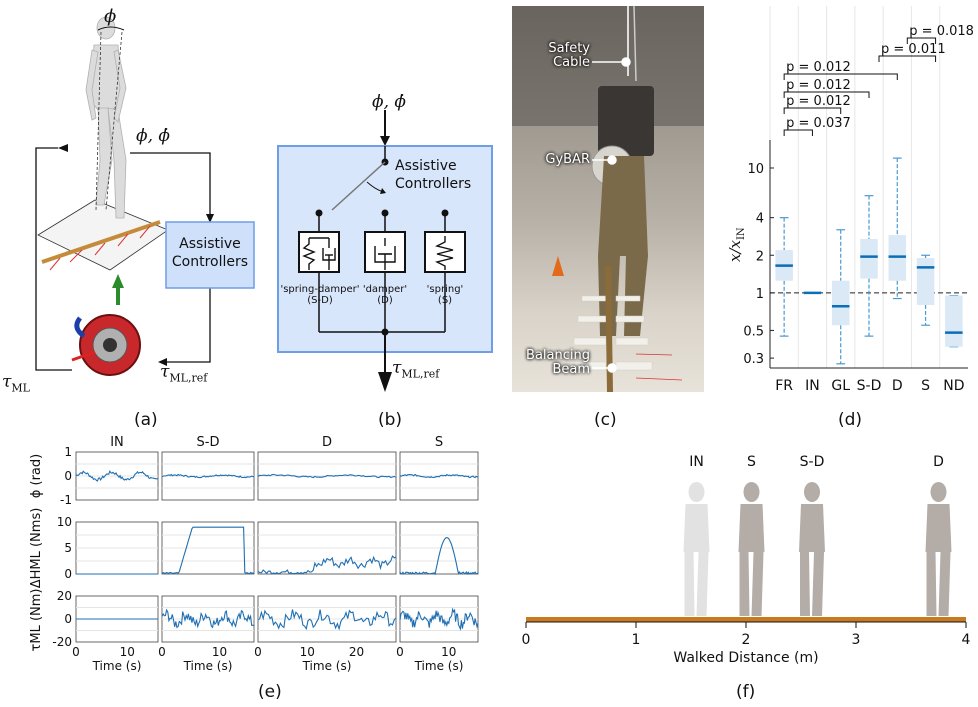  Describe the element at coordinates (445, 289) in the screenshot. I see `label-spring: 'spring'` at that location.